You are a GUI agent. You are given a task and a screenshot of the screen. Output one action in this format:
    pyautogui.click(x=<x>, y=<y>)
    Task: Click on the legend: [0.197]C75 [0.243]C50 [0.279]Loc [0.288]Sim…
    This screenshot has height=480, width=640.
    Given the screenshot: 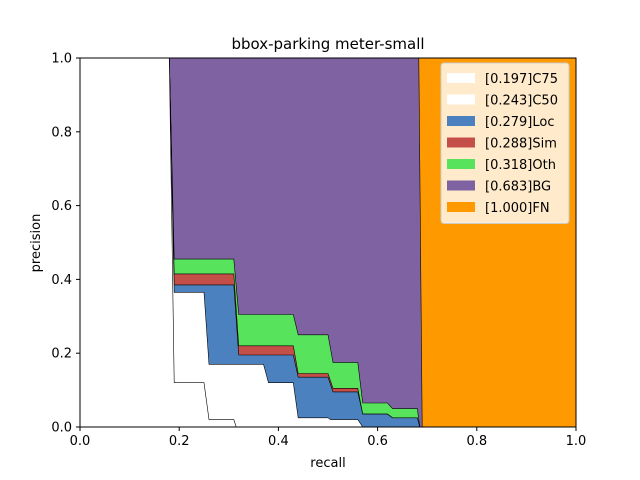 What is the action you would take?
    pyautogui.click(x=505, y=143)
    